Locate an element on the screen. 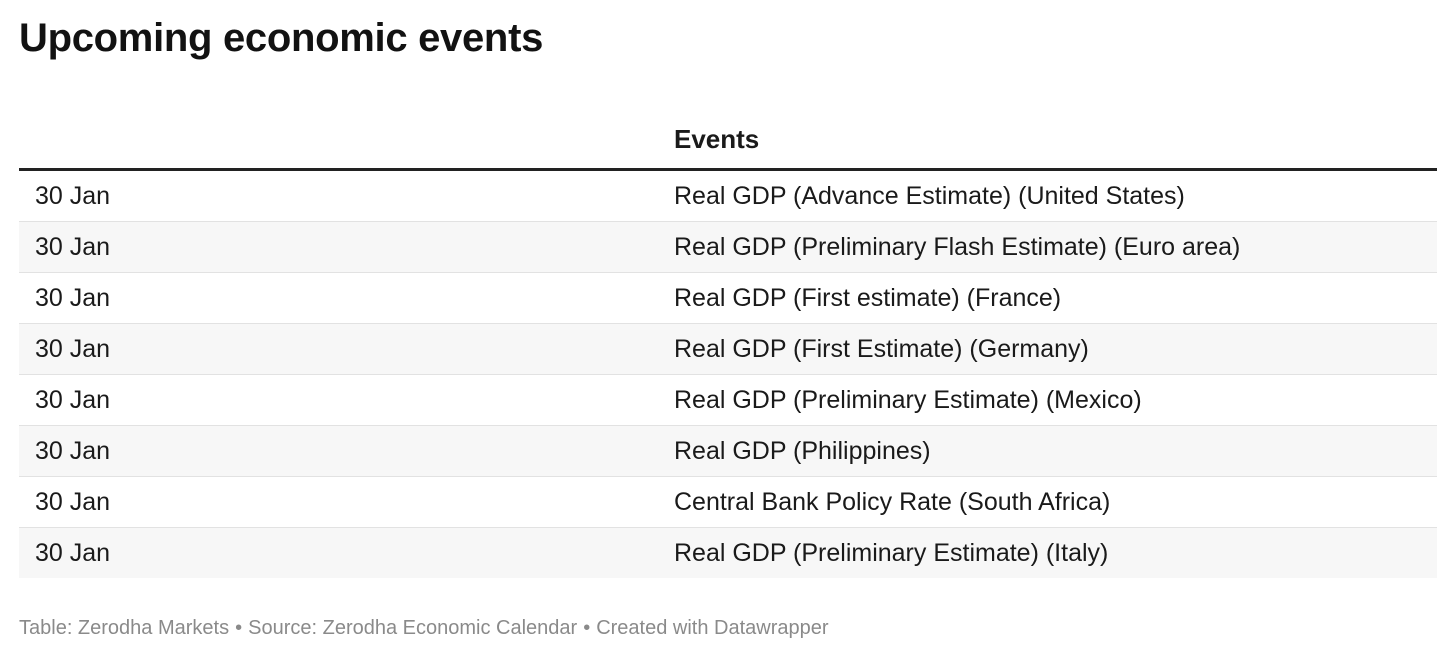  table-cell-event: Central Bank Policy Rate (South Africa) is located at coordinates (1047, 502).